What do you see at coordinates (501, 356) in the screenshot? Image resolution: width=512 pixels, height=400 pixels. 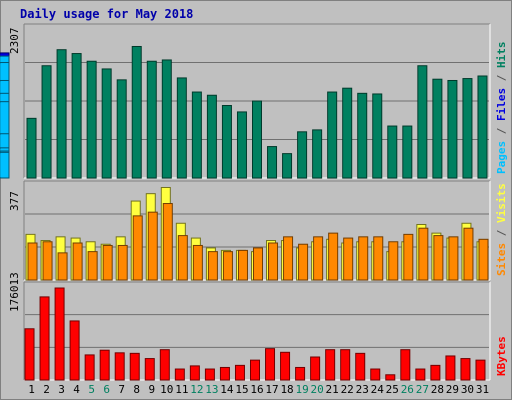 I see `legend-entry: KBytes` at bounding box center [501, 356].